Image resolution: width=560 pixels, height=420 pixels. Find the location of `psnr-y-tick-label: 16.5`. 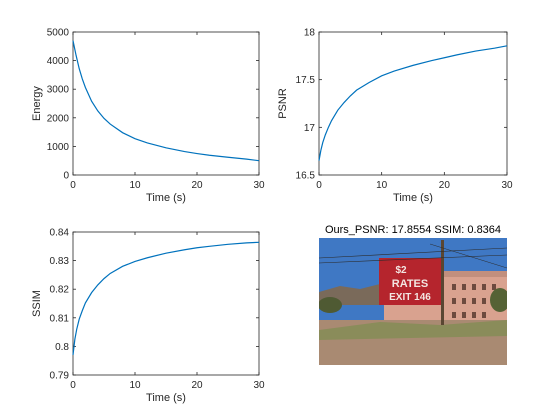

psnr-y-tick-label: 16.5 is located at coordinates (306, 176).